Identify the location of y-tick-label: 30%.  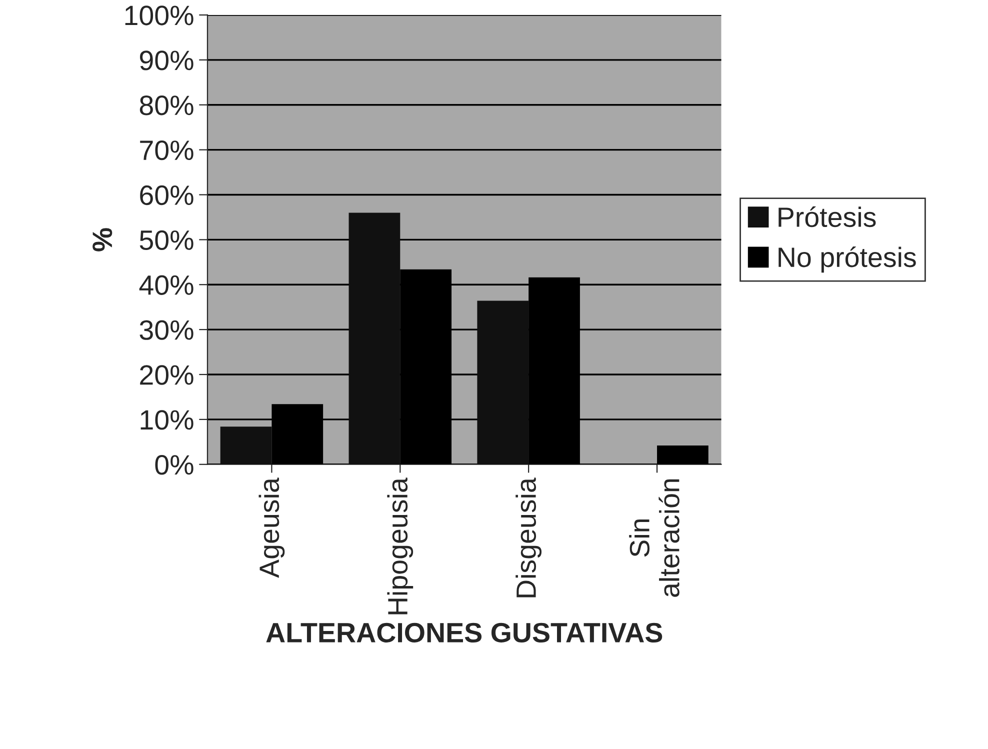
(167, 330).